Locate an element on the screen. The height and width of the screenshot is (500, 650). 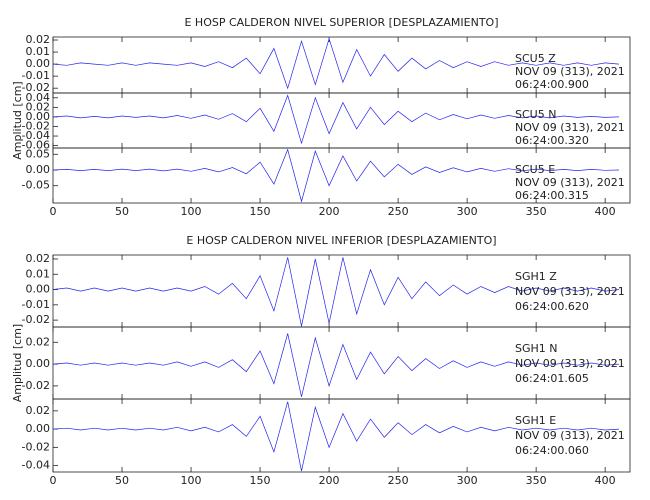
annotation-time: 06:24:00.320 is located at coordinates (552, 140).